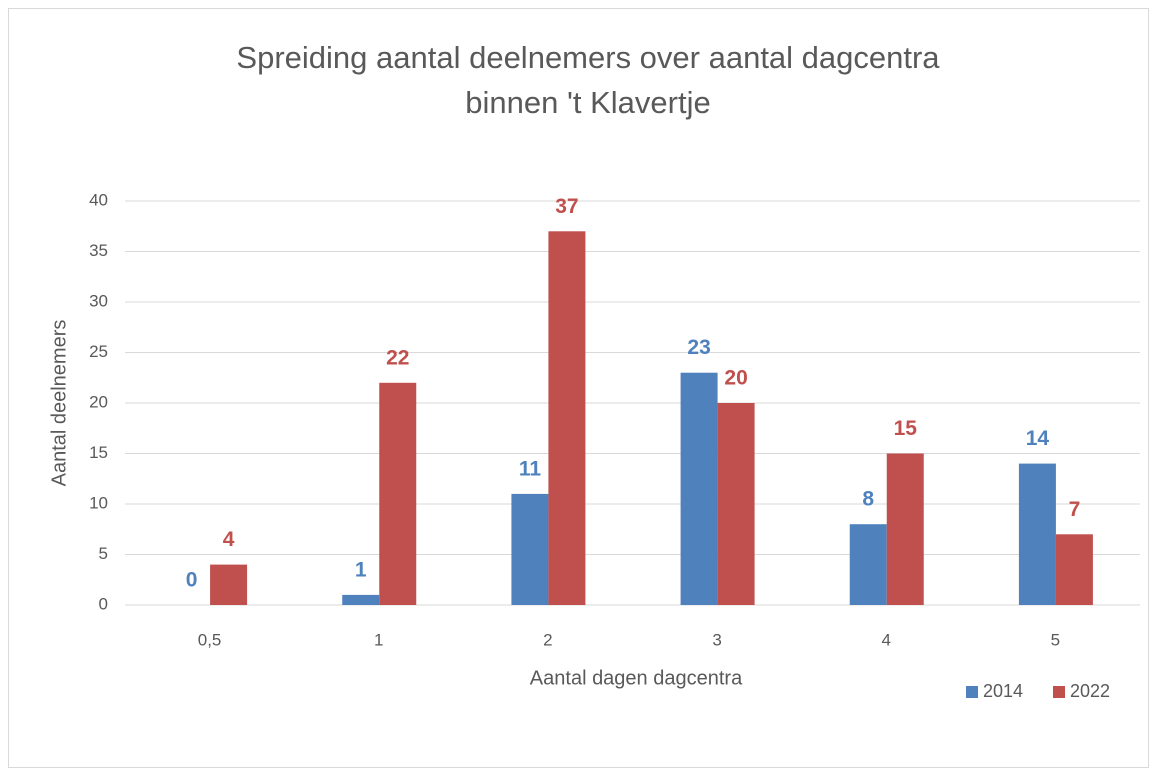 The height and width of the screenshot is (776, 1157). Describe the element at coordinates (698, 347) in the screenshot. I see `data-label: 23` at that location.